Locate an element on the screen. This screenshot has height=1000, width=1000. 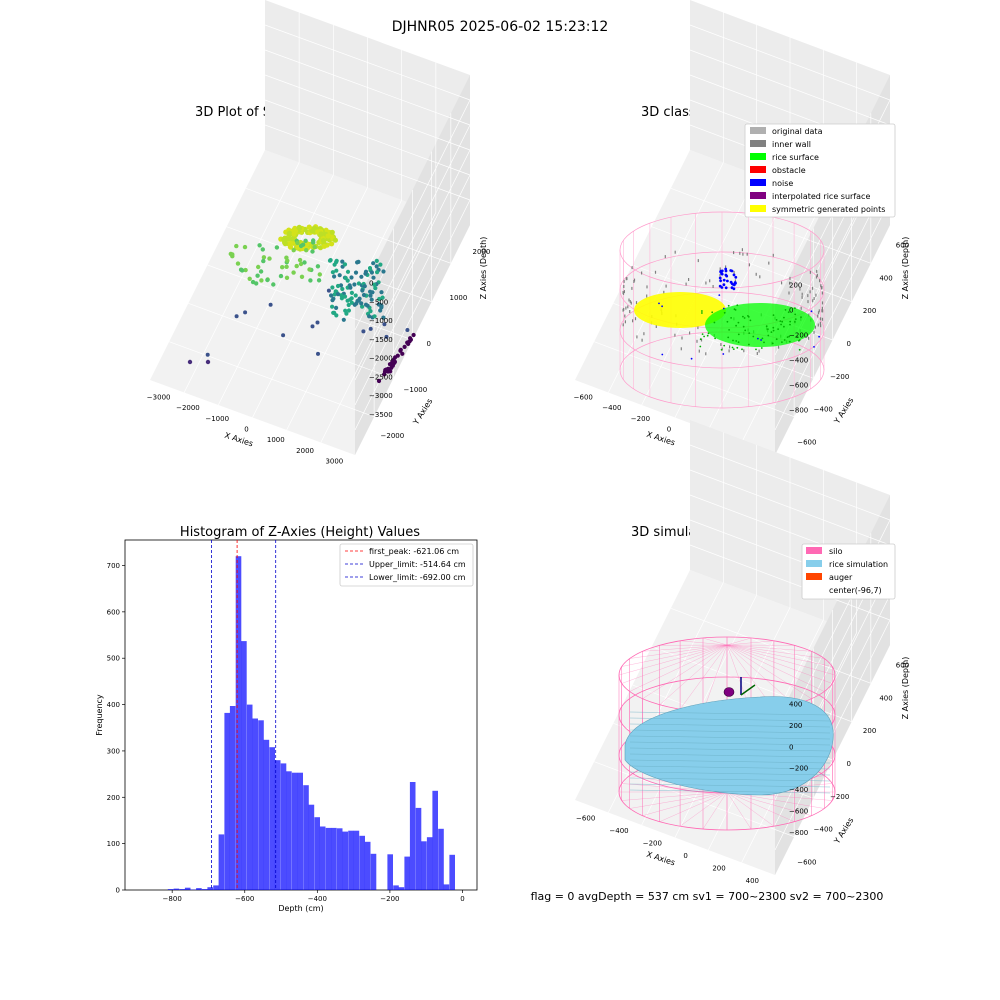
classify-ylabel: Y Axies is located at coordinates (844, 411).